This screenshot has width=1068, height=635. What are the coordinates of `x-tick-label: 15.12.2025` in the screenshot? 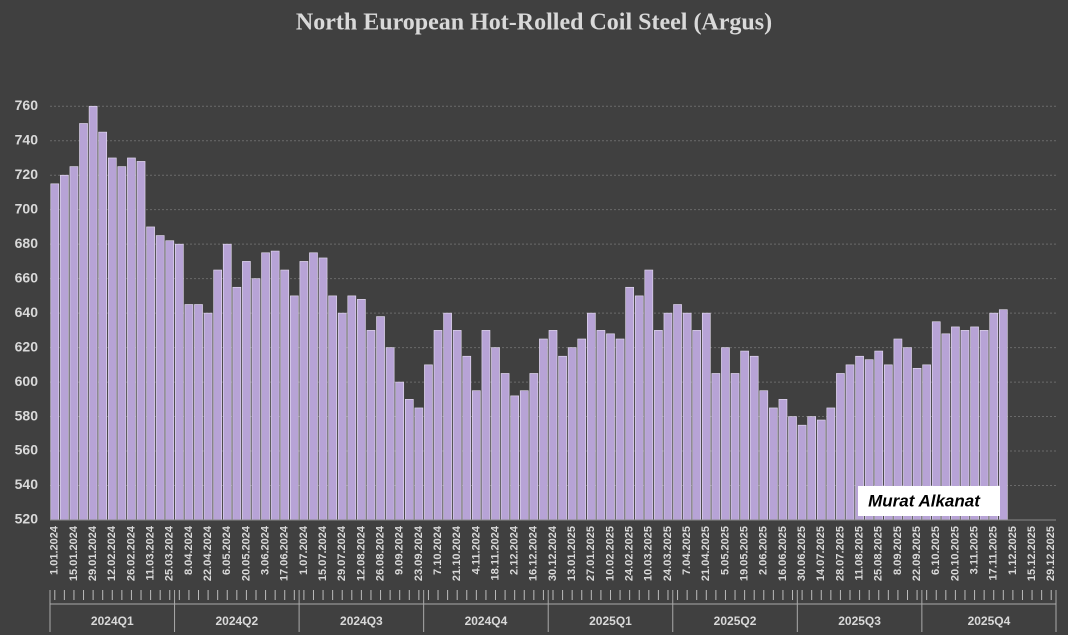 It's located at (1032, 553).